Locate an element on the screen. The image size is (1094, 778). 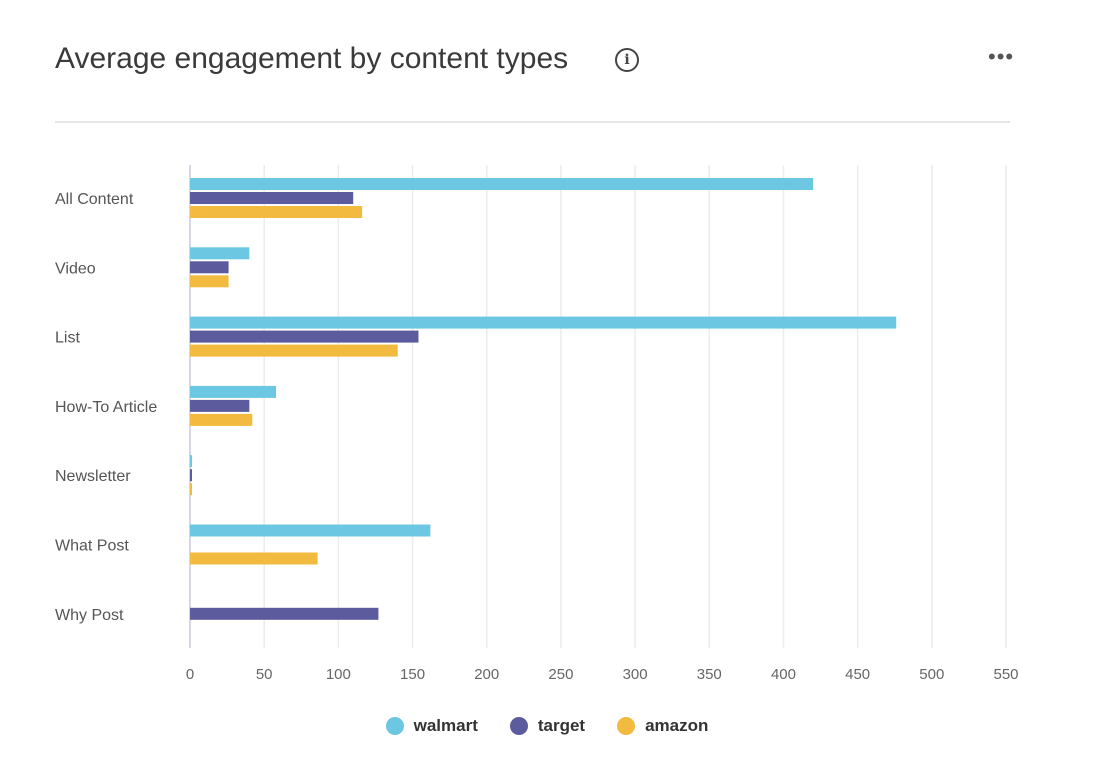
x-tick-label: 550 is located at coordinates (1005, 674).